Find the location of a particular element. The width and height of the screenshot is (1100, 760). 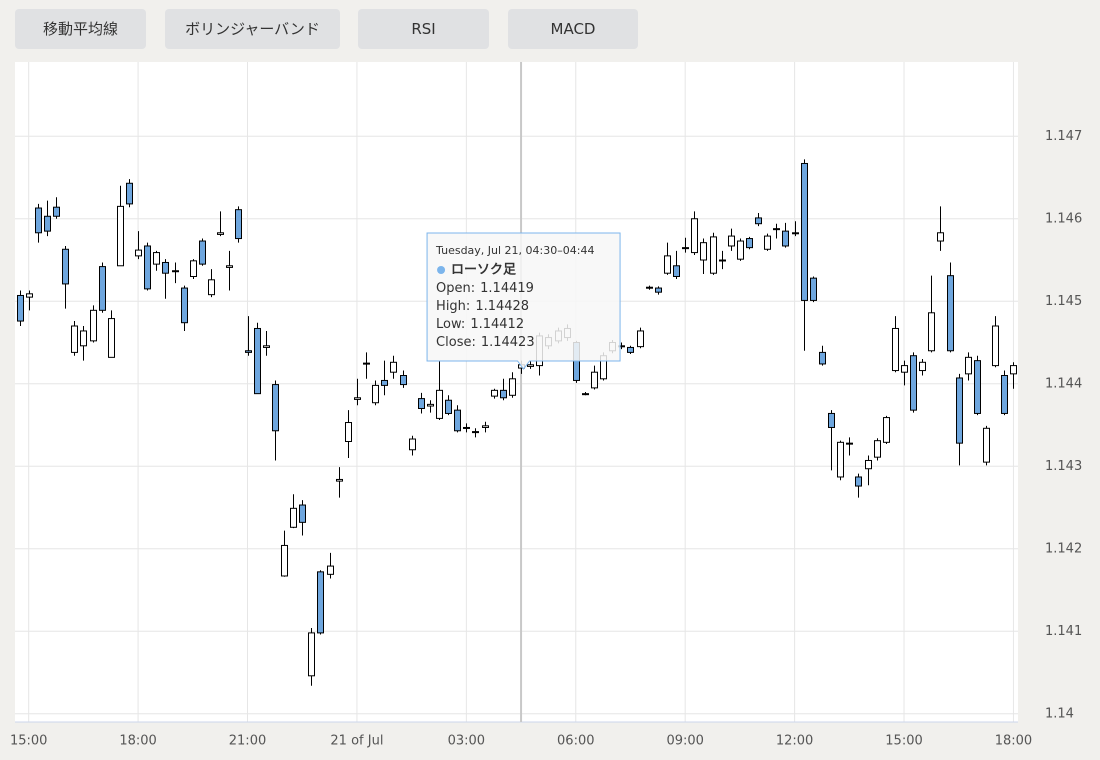

tooltip-value: 1.14428 is located at coordinates (502, 306).